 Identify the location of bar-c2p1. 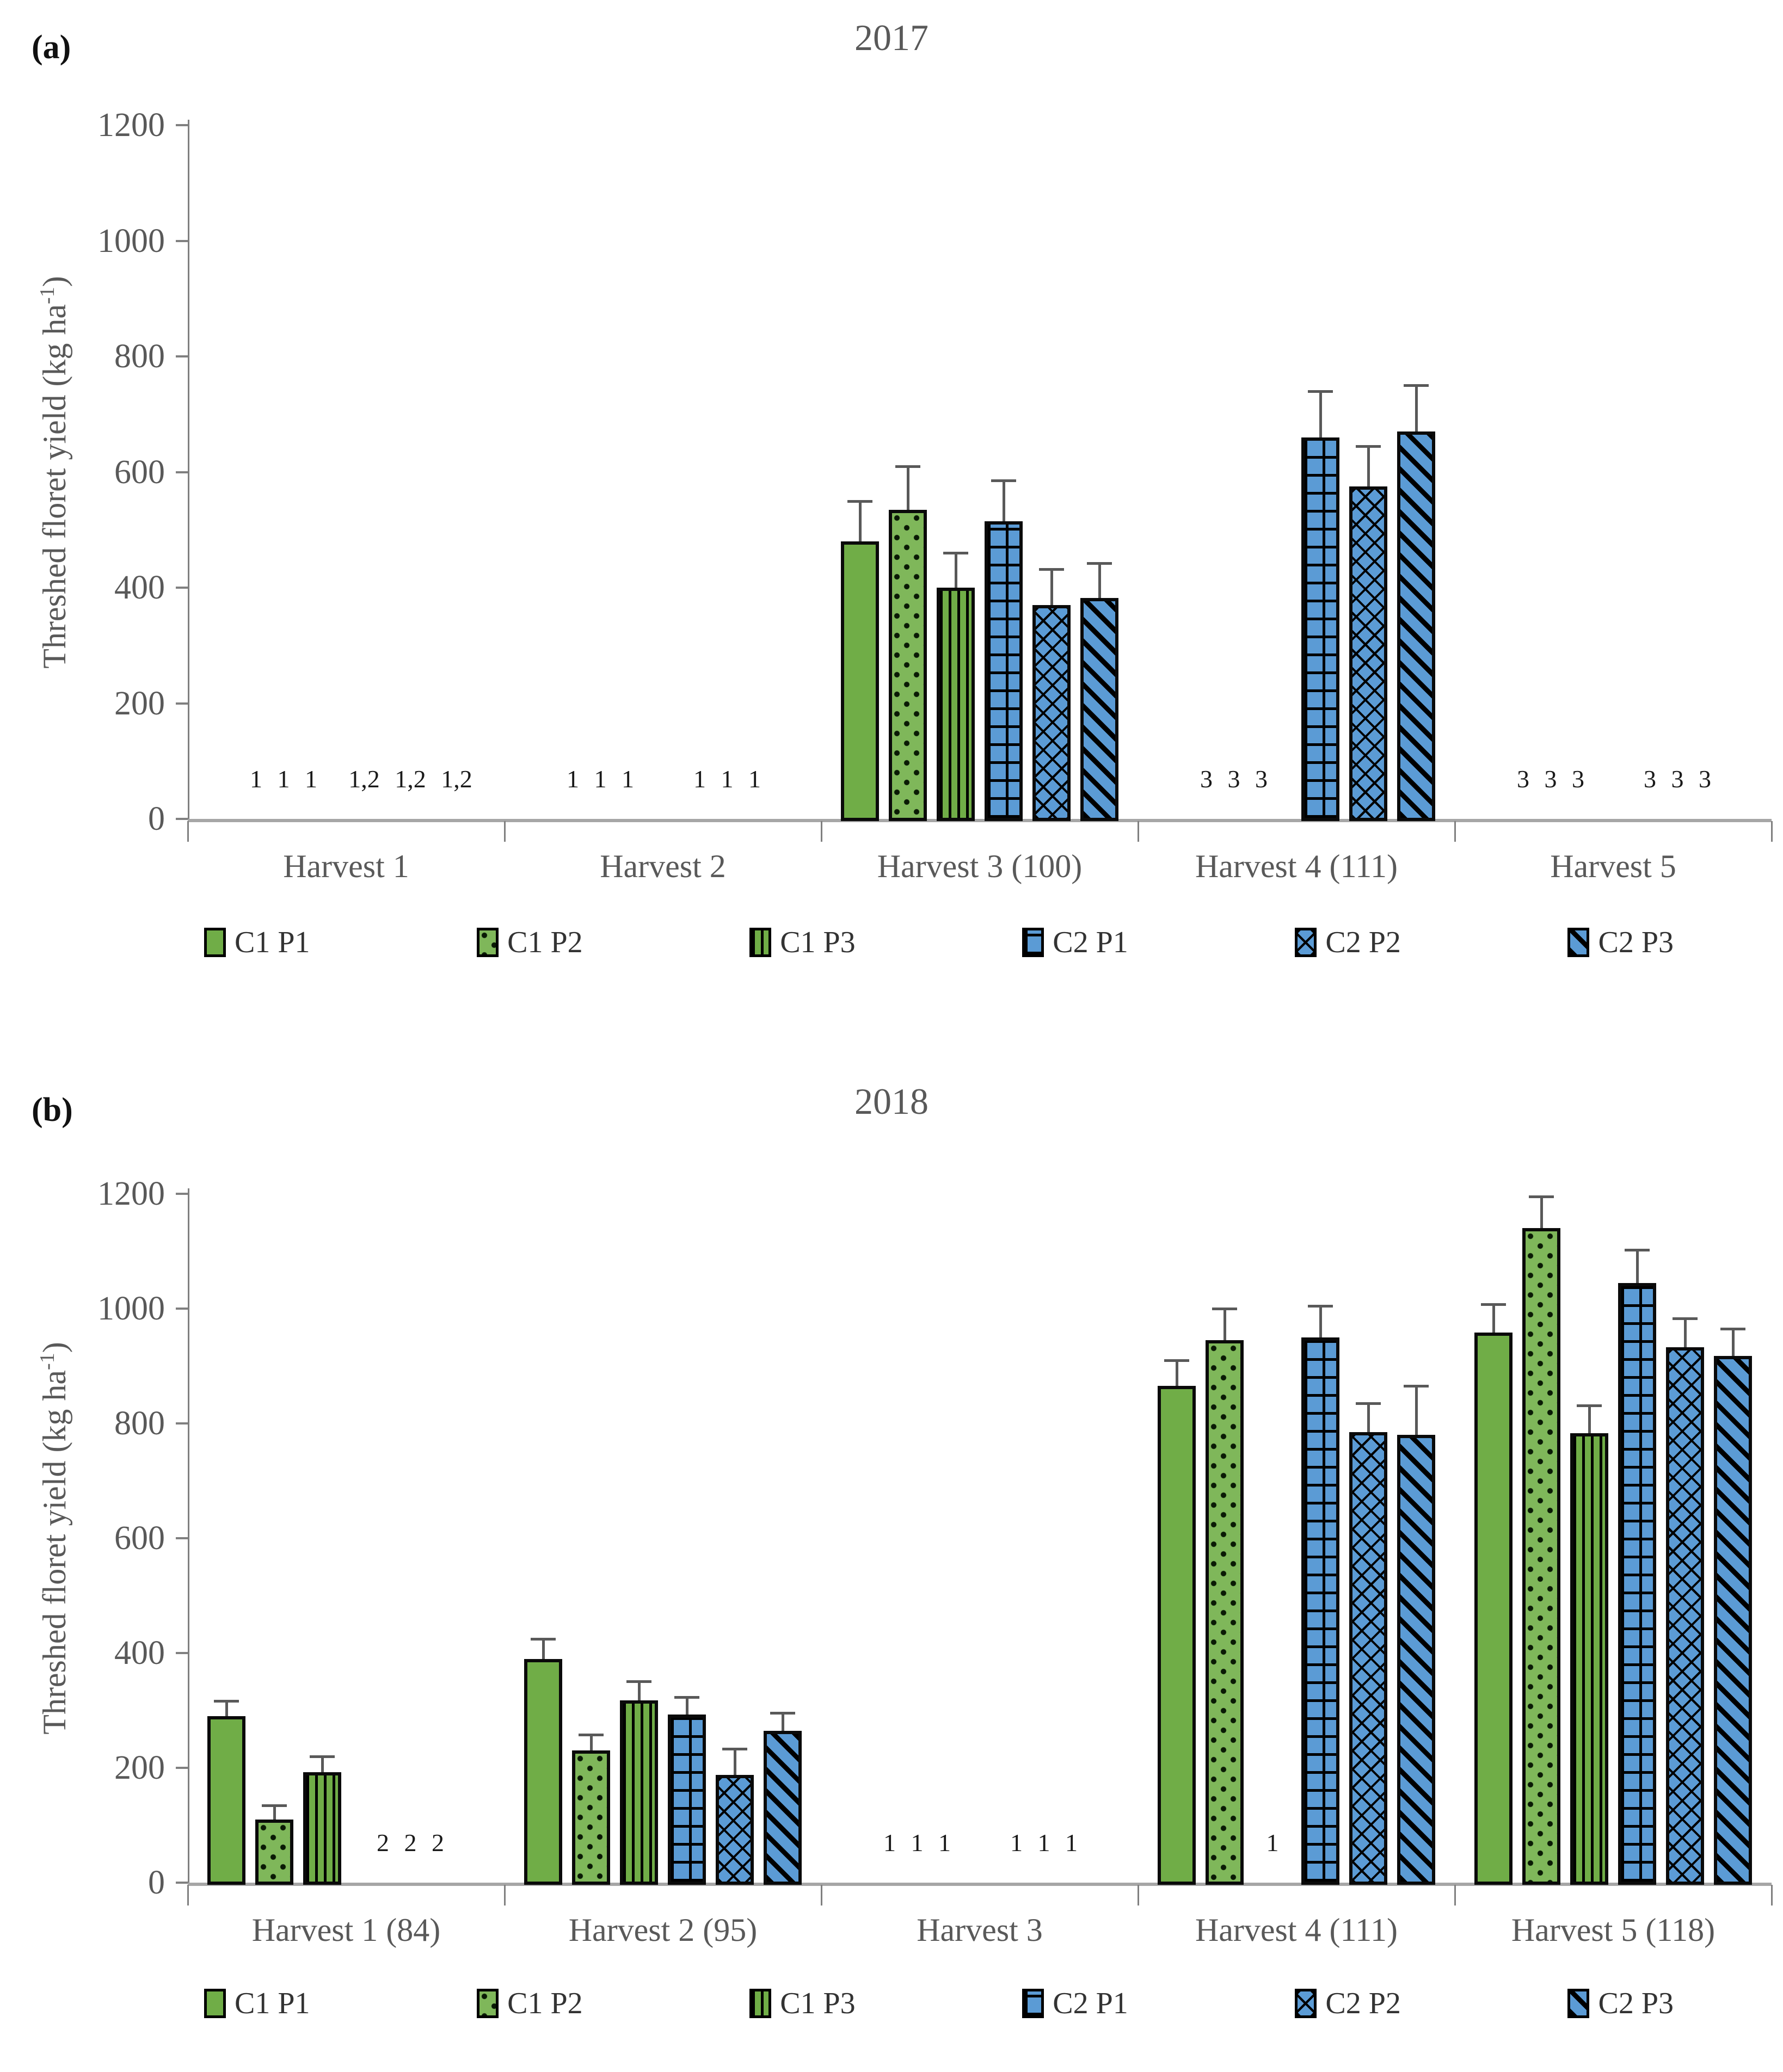
(687, 1799).